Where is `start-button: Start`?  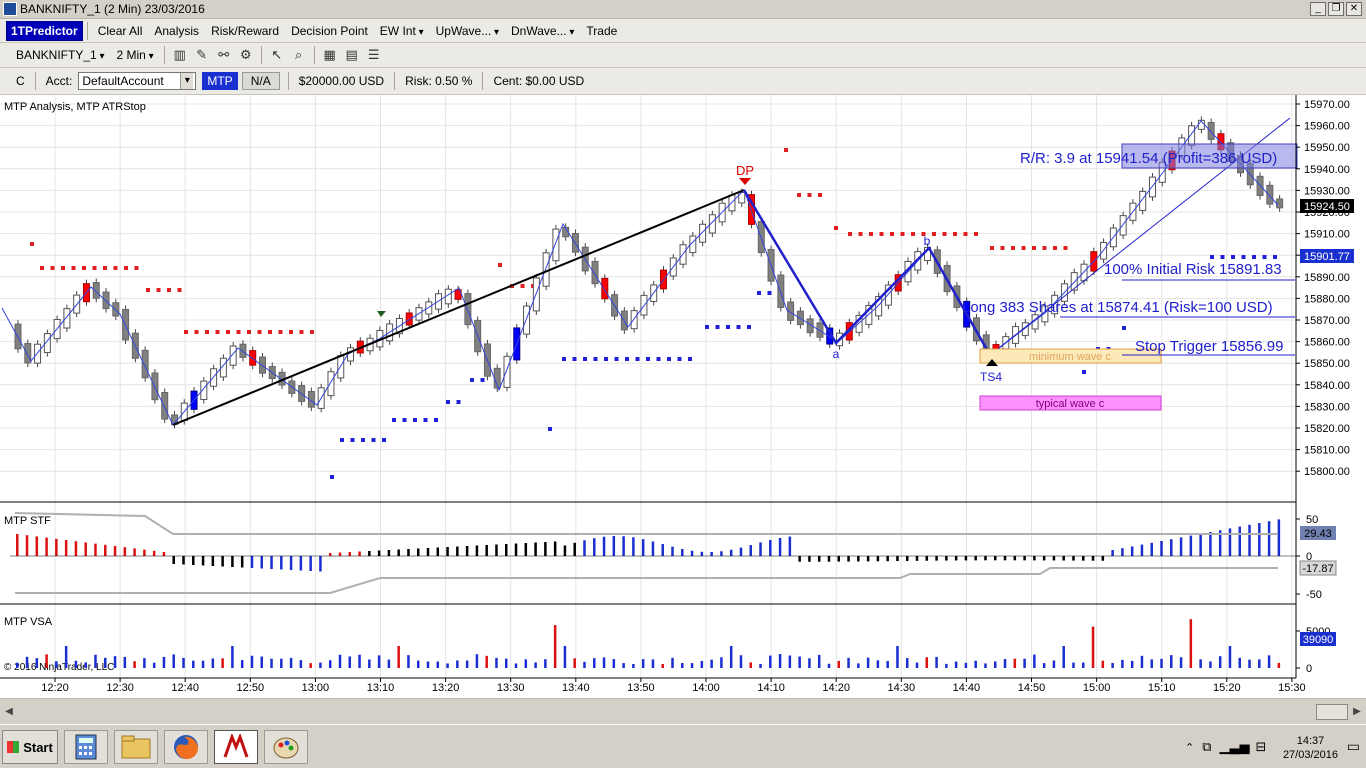 start-button: Start is located at coordinates (30, 747).